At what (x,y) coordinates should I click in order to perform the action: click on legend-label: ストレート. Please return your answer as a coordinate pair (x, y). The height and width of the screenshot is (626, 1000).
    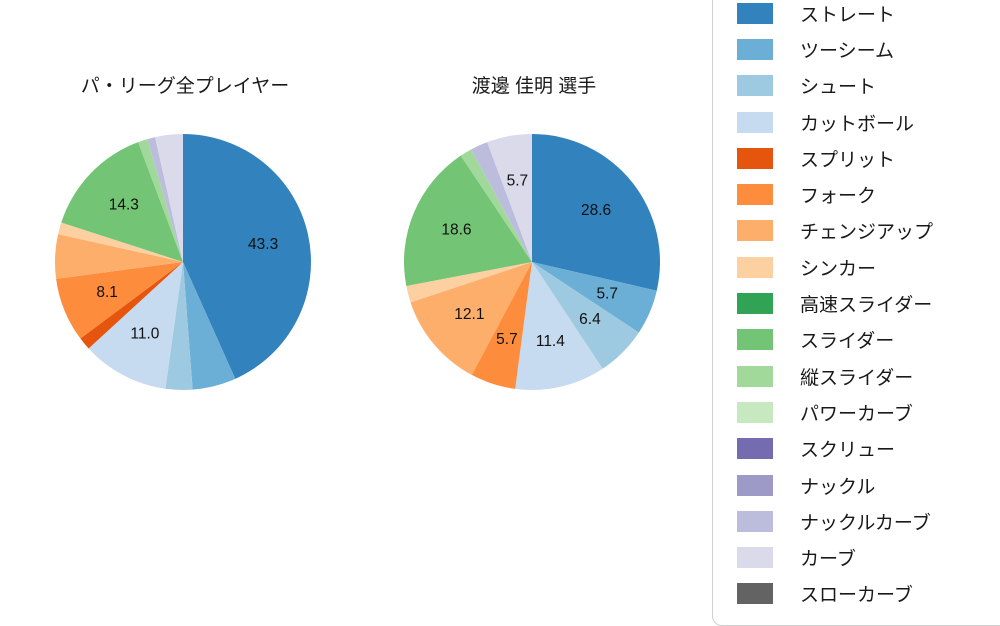
    Looking at the image, I should click on (848, 15).